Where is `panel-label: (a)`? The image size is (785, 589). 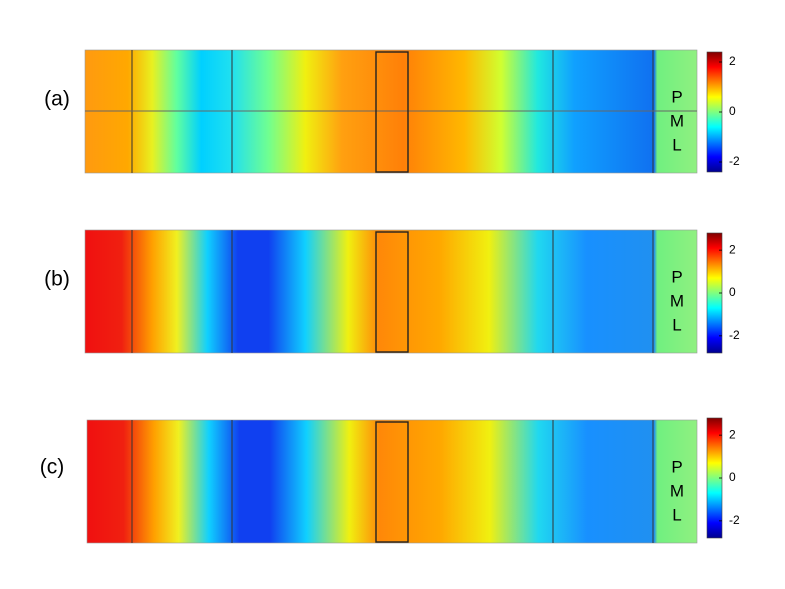
panel-label: (a) is located at coordinates (57, 99).